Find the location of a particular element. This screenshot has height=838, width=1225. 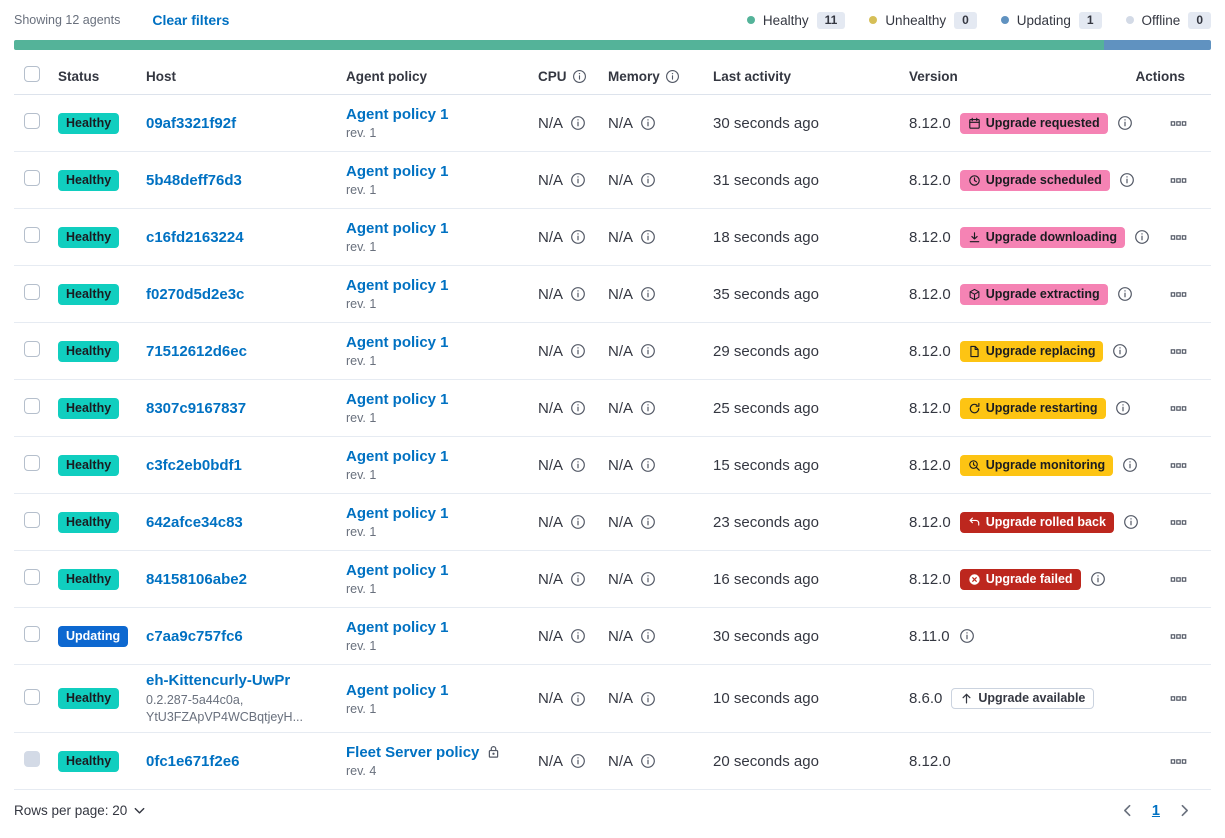

policy-revision: rev. 1 is located at coordinates (361, 304).